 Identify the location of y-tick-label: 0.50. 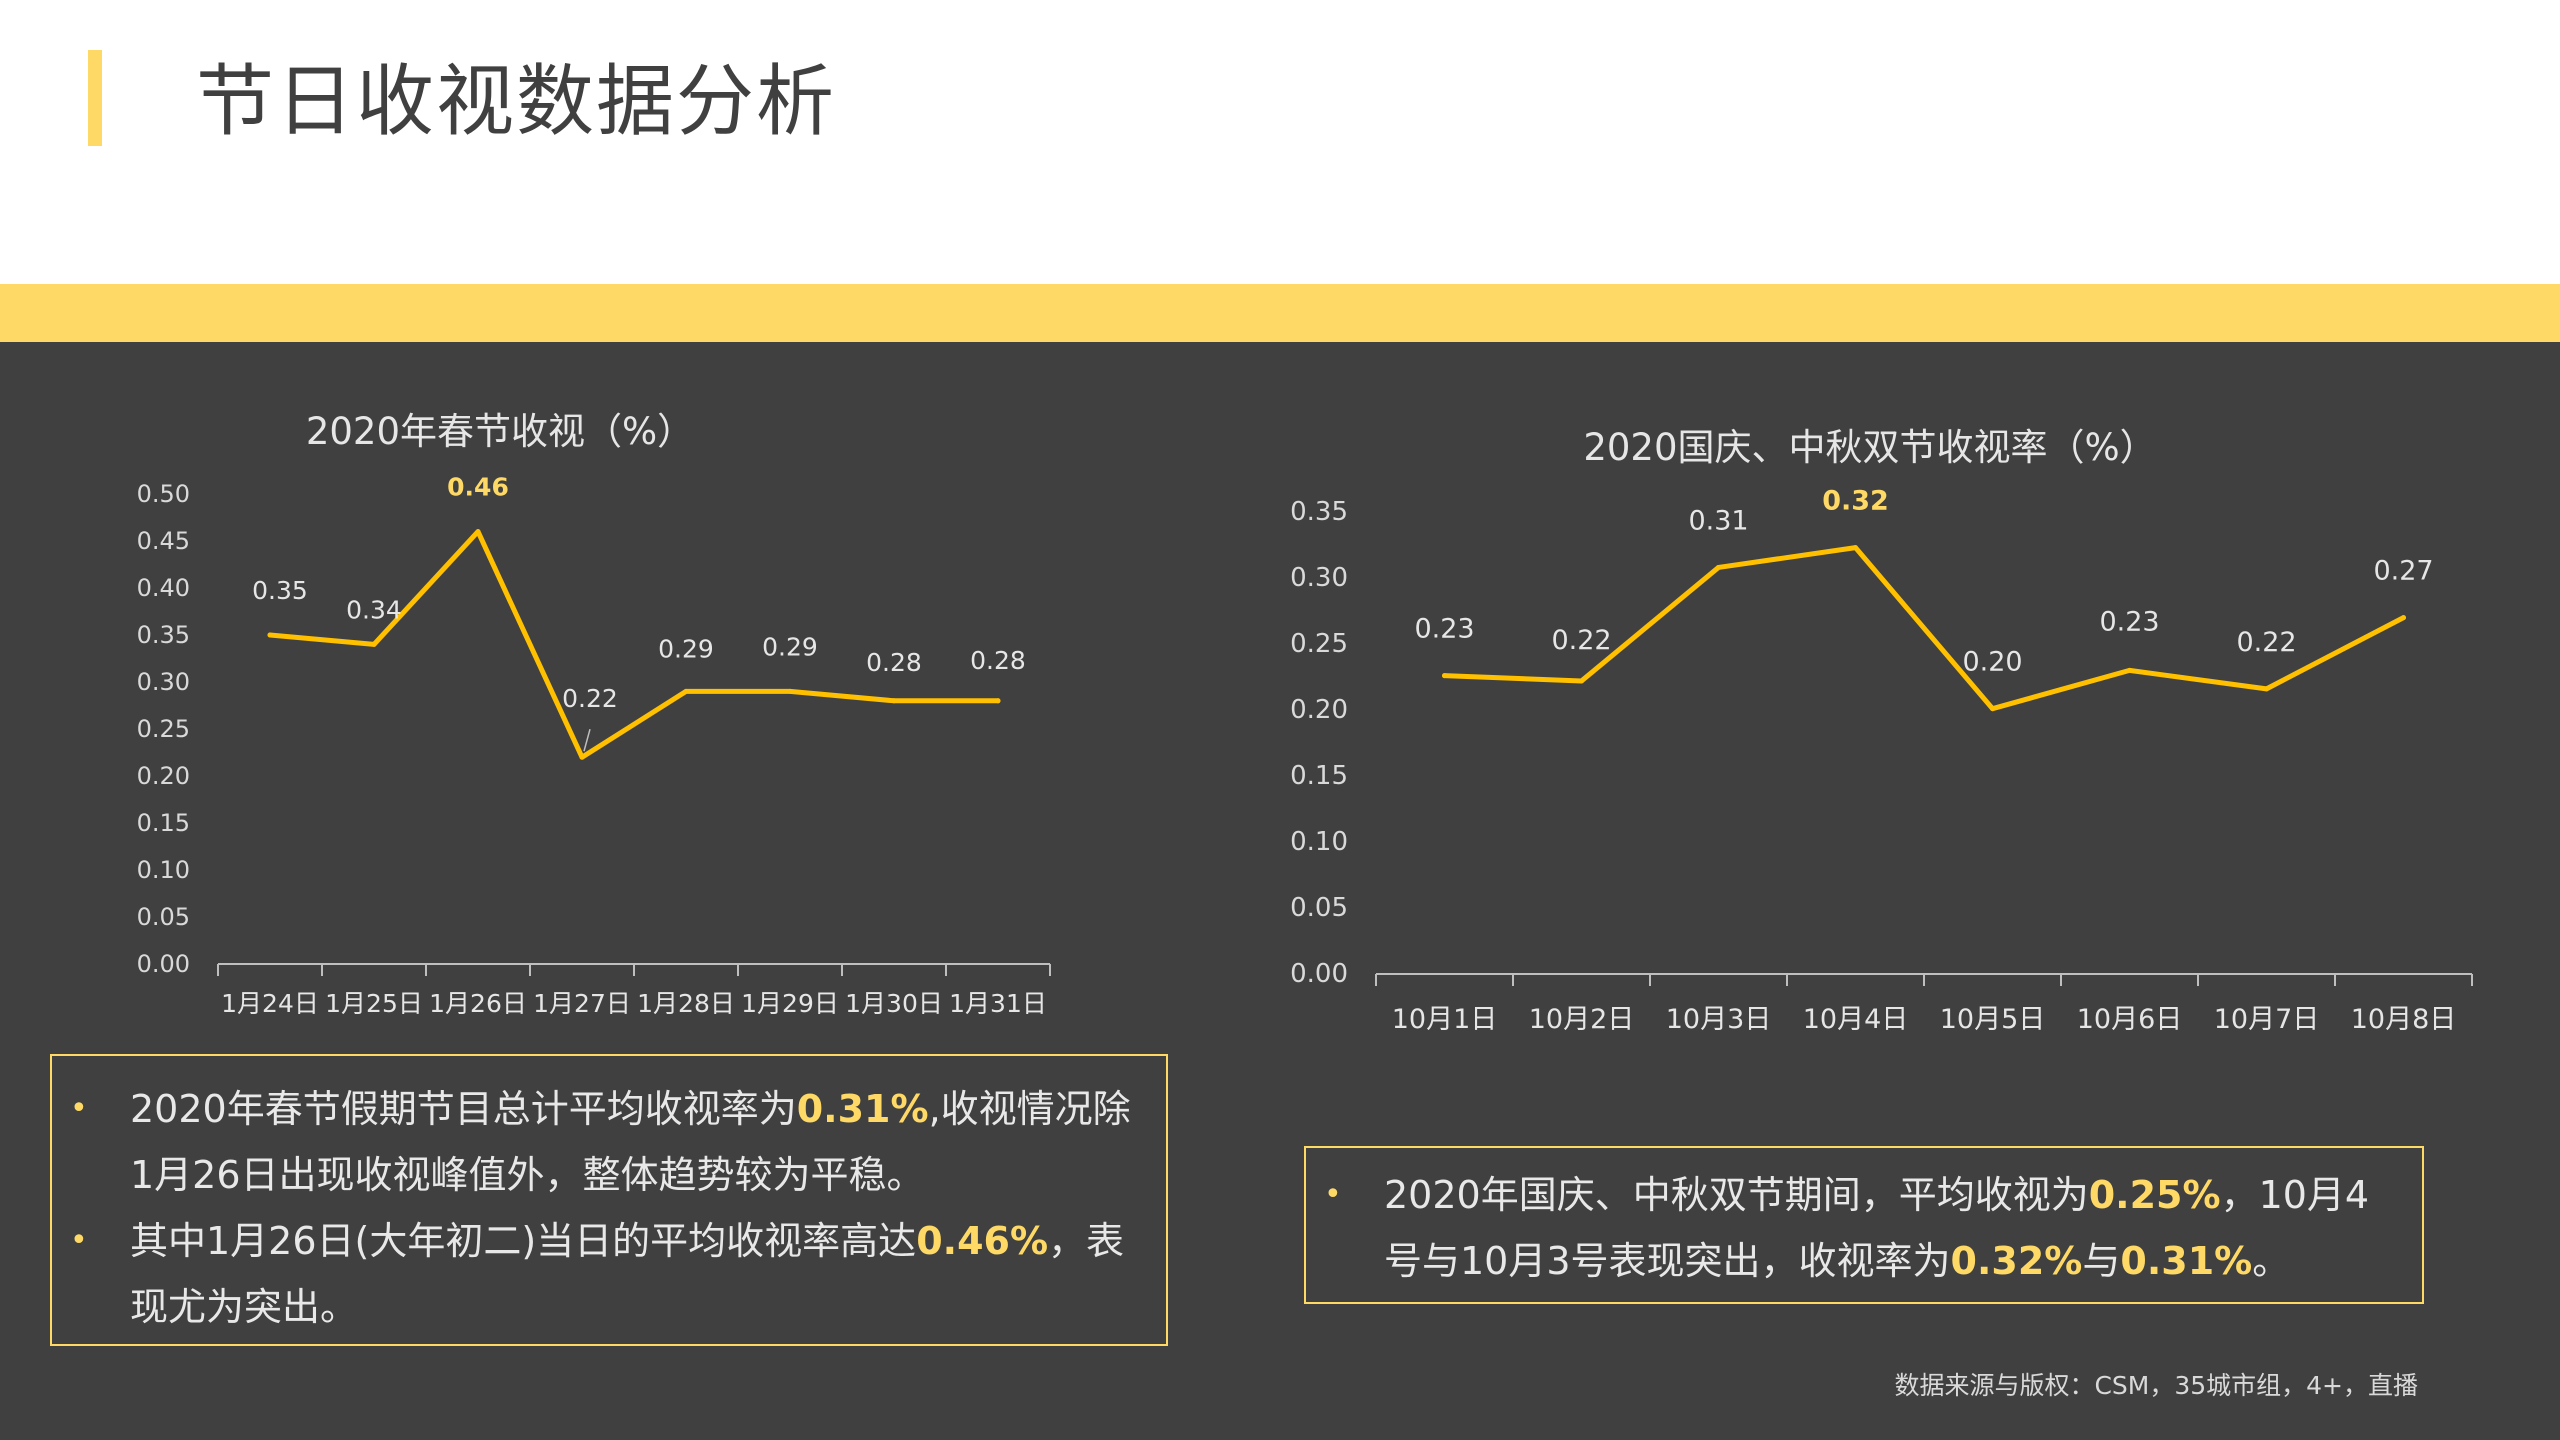
(163, 494).